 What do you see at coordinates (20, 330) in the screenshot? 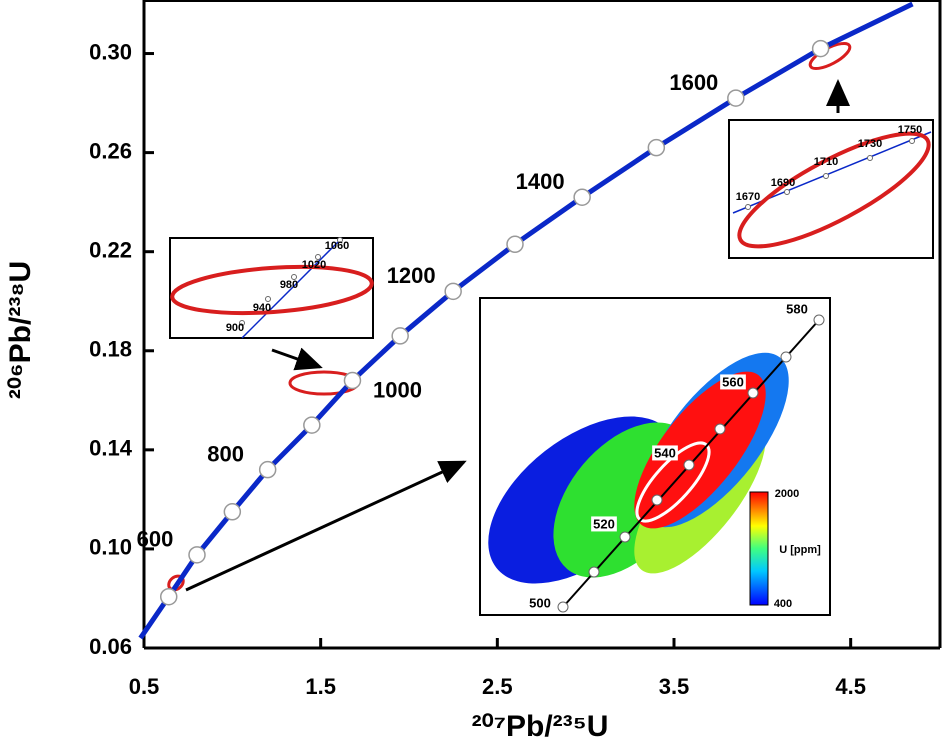
I see `y-axis-title: ²⁰⁶Pb/²³⁸U` at bounding box center [20, 330].